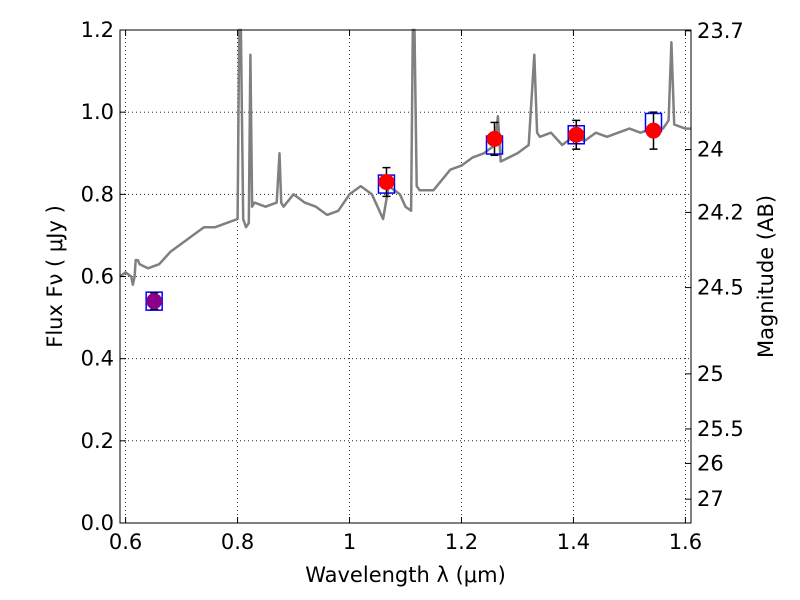 This screenshot has width=800, height=600. Describe the element at coordinates (405, 575) in the screenshot. I see `x-axis-label: Wavelength λ (μm)` at that location.